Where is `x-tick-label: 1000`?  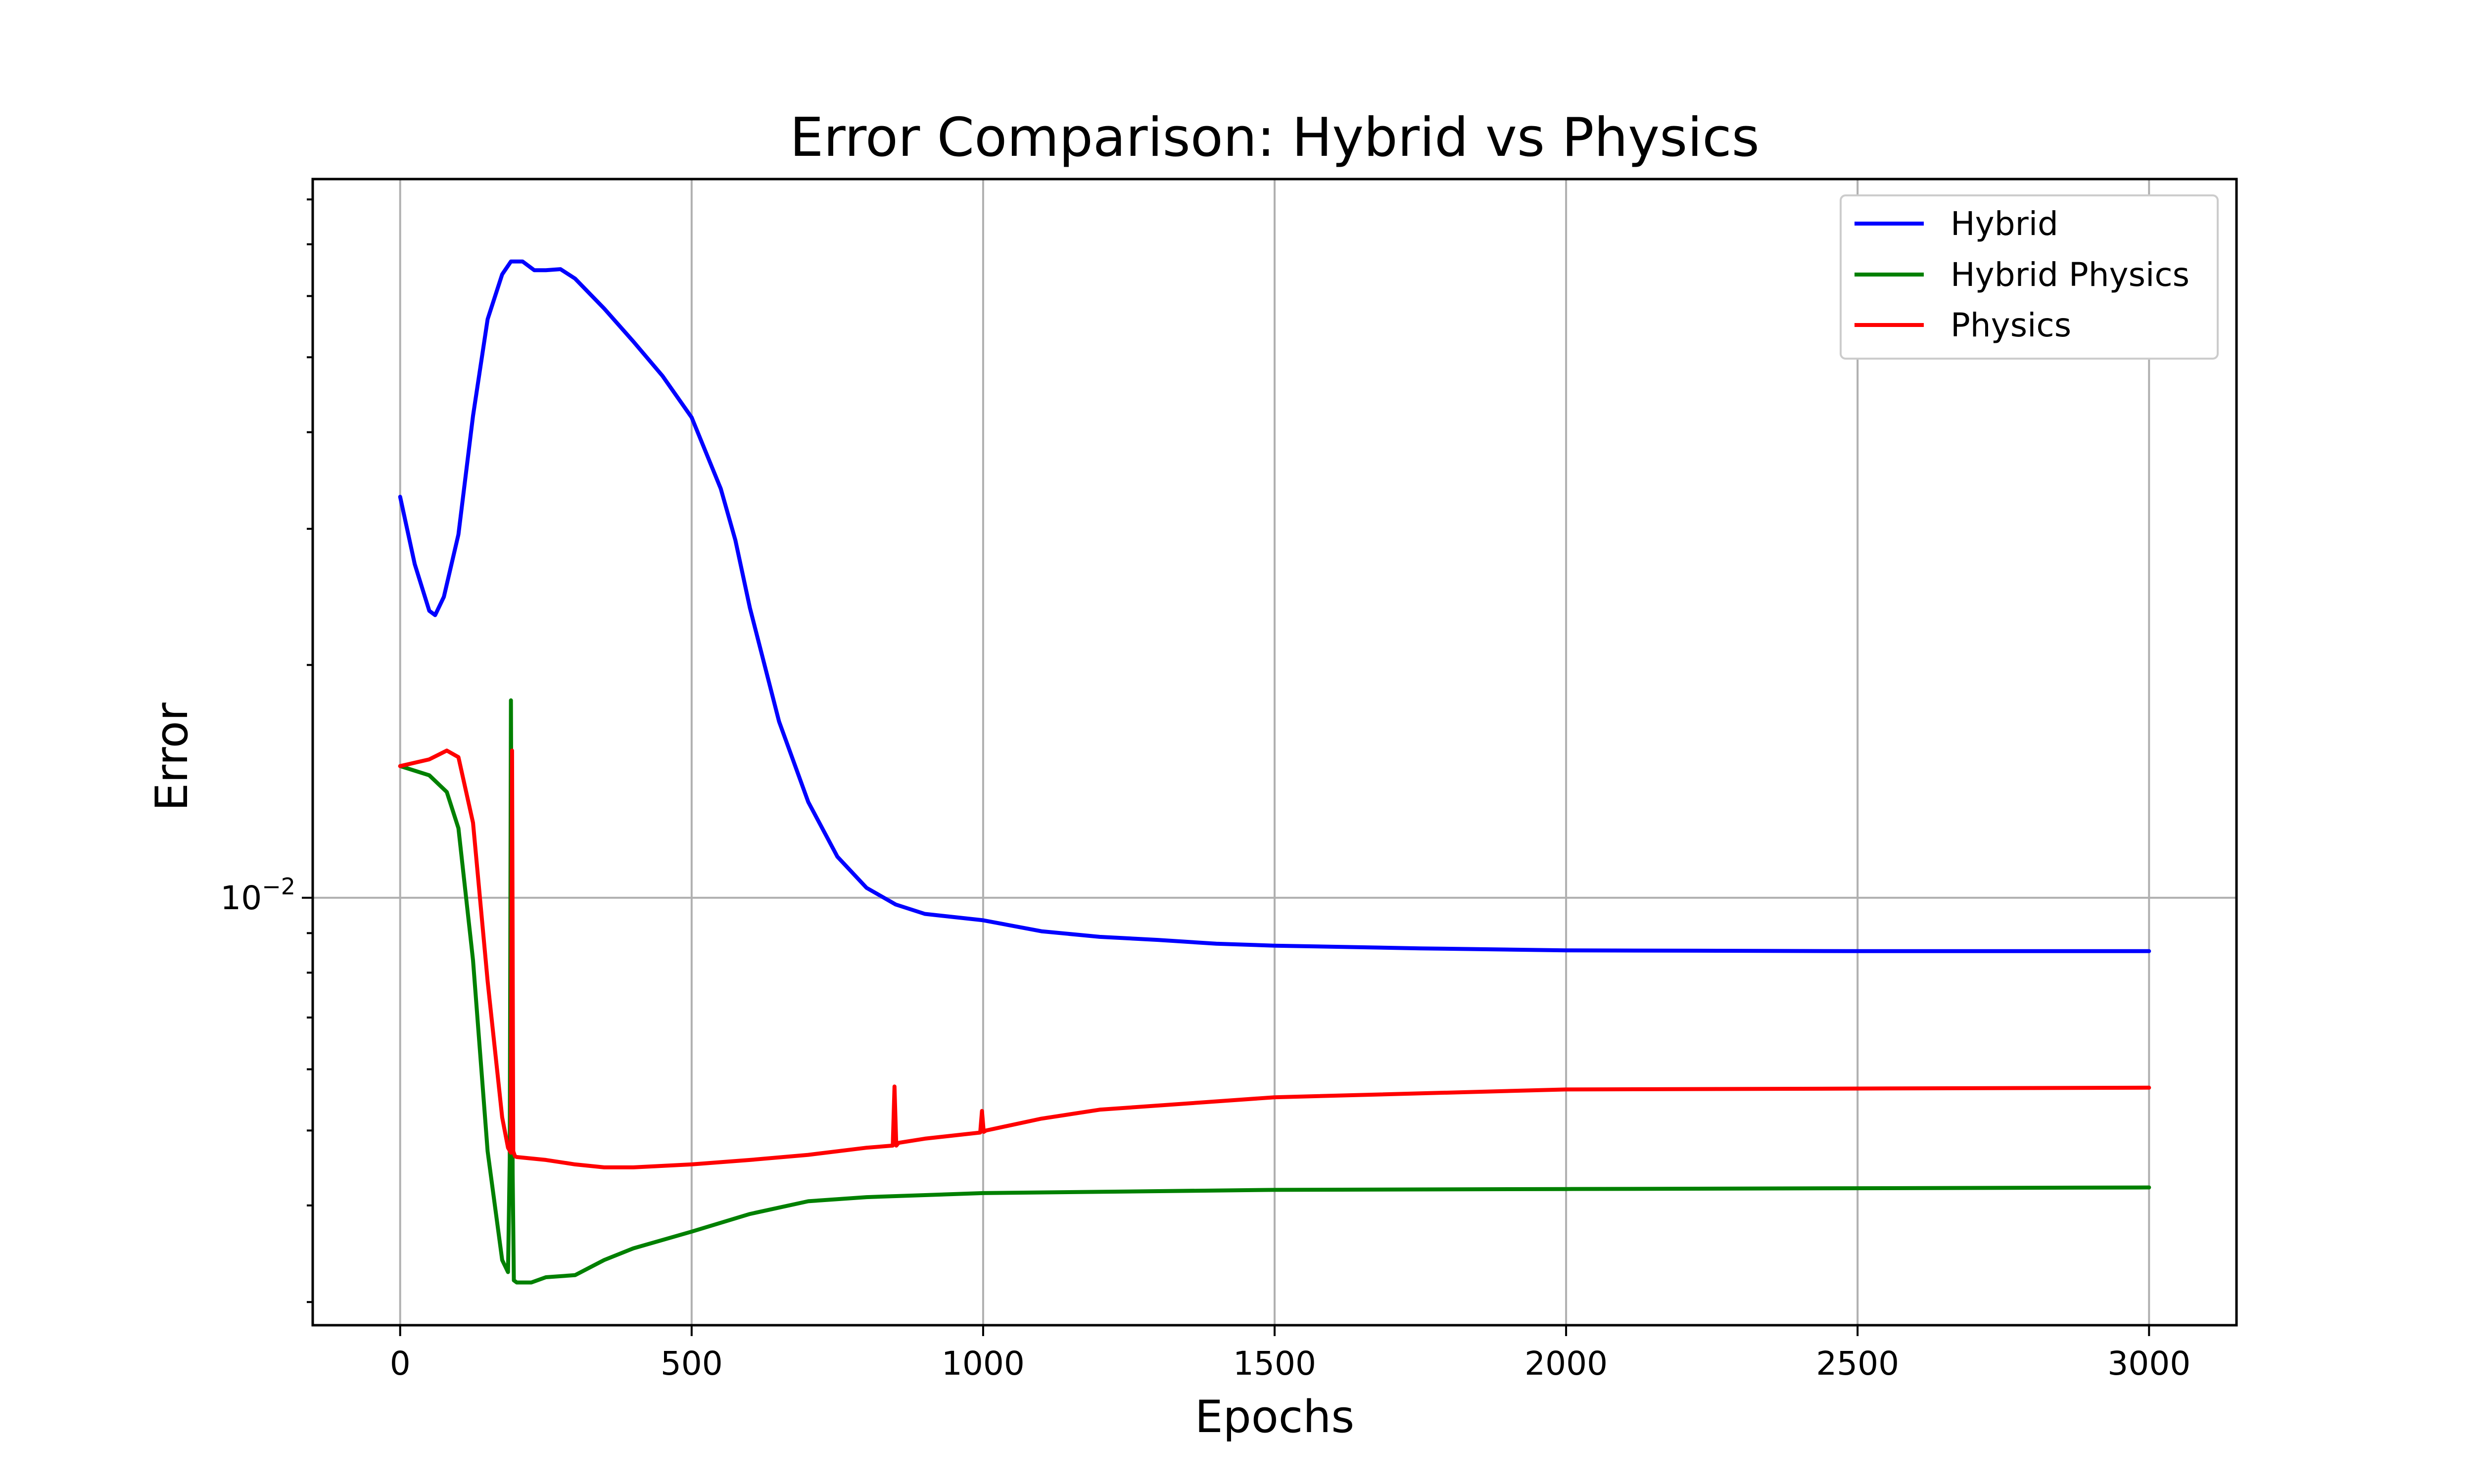 x-tick-label: 1000 is located at coordinates (984, 1364).